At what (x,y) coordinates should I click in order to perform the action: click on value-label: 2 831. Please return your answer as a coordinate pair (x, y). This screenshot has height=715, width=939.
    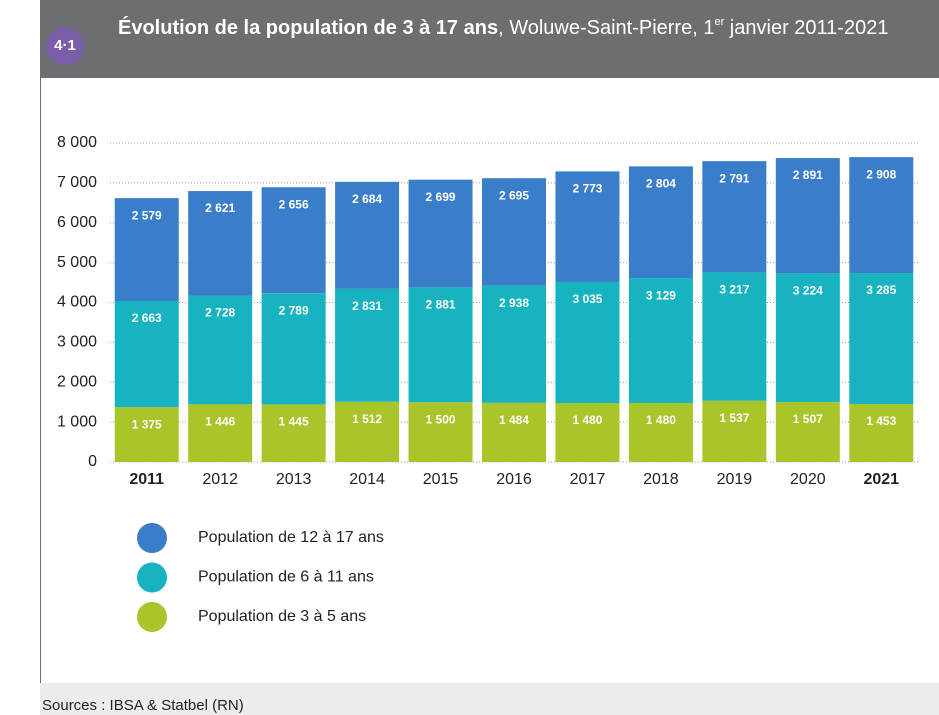
    Looking at the image, I should click on (367, 306).